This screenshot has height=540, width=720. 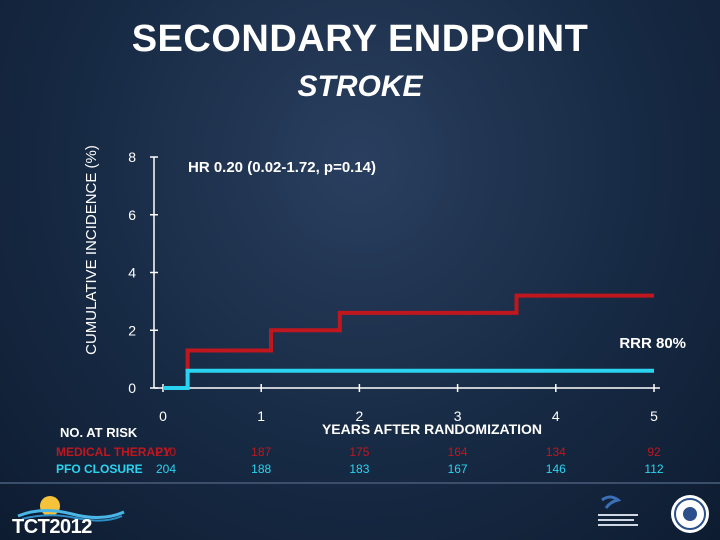 What do you see at coordinates (166, 469) in the screenshot?
I see `at-risk-value: 204` at bounding box center [166, 469].